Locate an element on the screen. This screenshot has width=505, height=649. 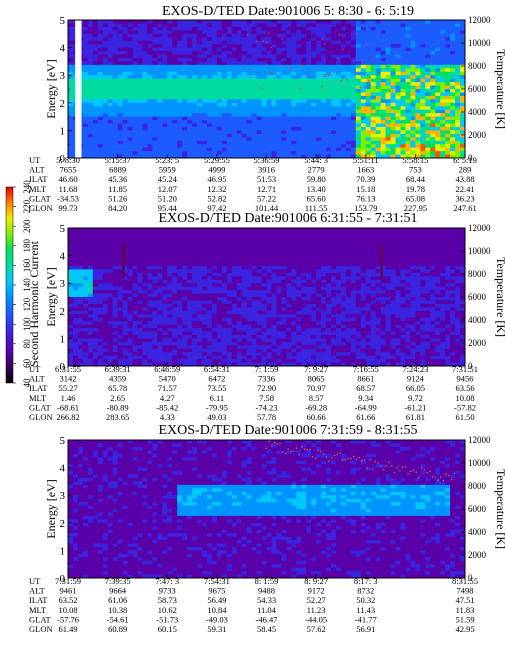
y2-tick-label: 8000 is located at coordinates (477, 66).